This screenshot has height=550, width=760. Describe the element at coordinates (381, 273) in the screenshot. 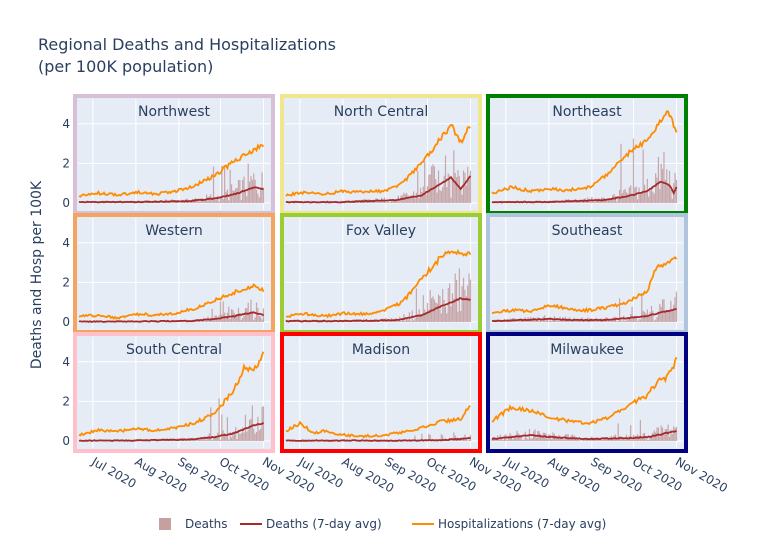

I see `panel-fox-valley: Fox Valley` at that location.